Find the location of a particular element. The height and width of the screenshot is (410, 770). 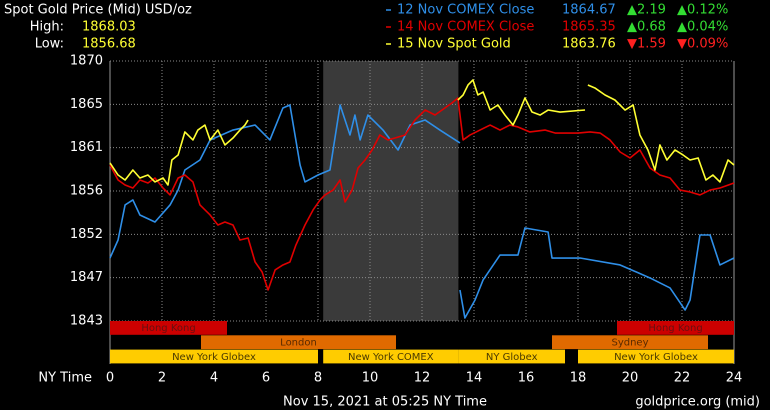

high-label: High: is located at coordinates (47, 27).